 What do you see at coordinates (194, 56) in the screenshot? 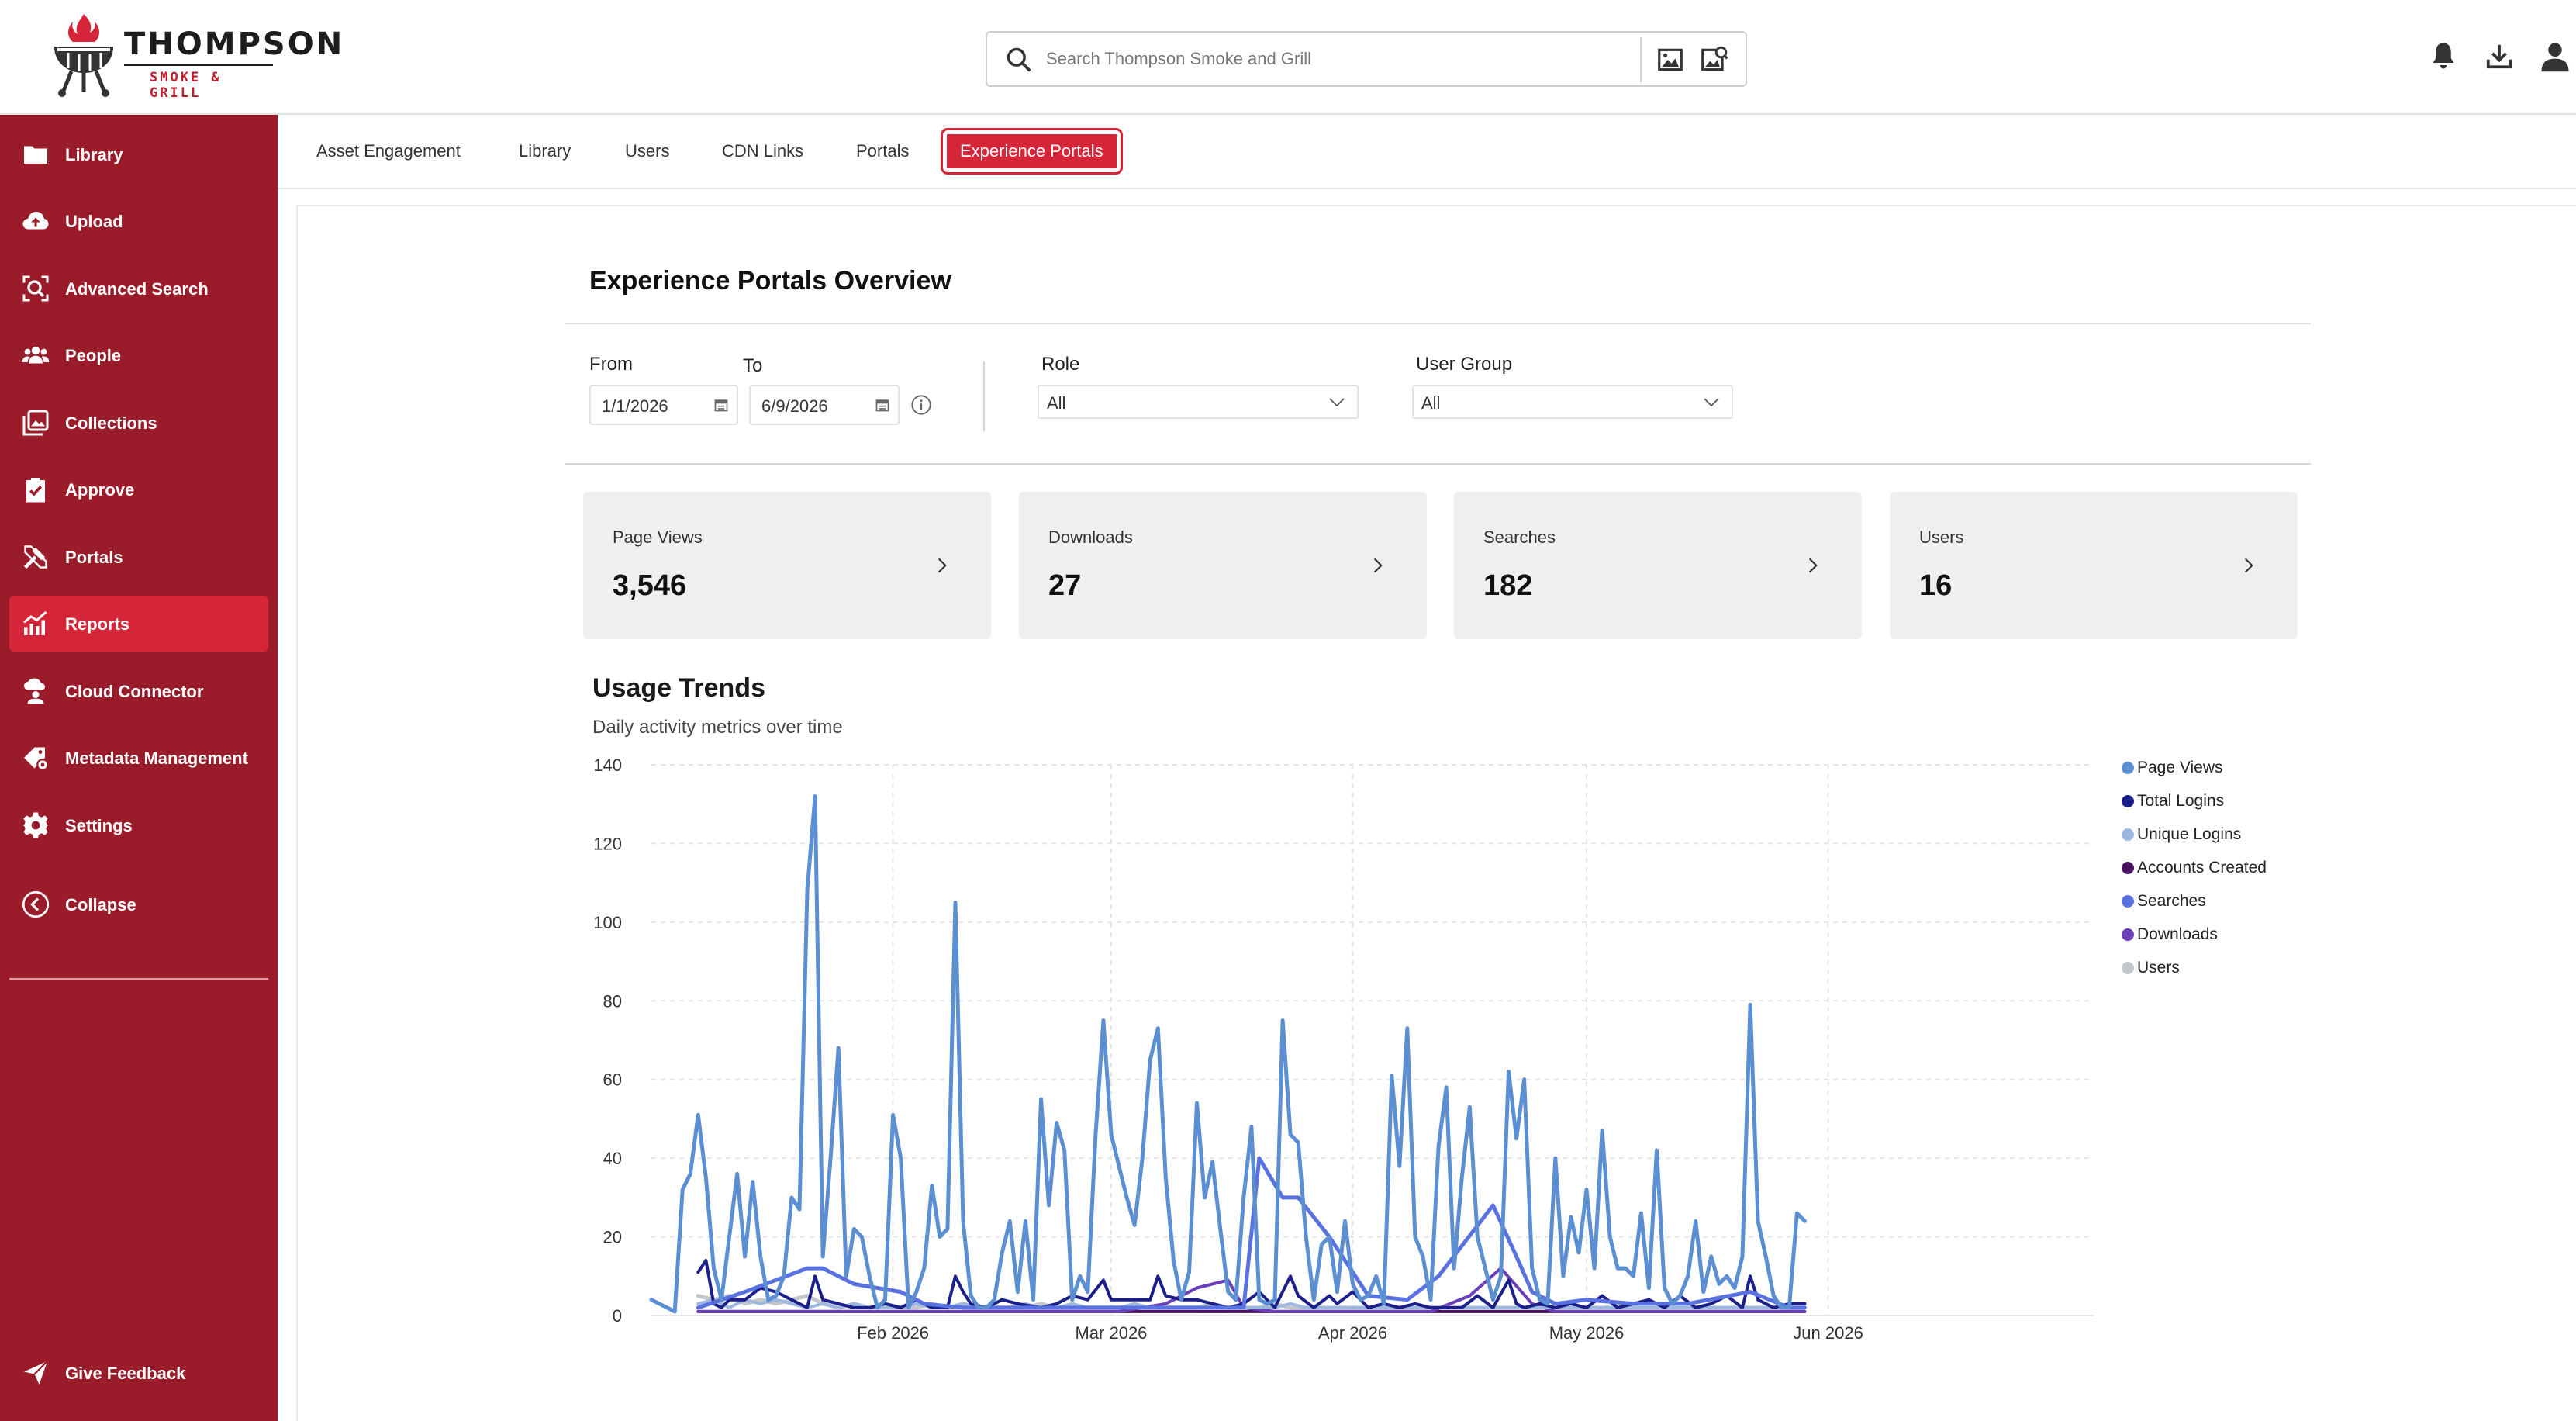
I see `brand-logo: THOMPSON SMOKE & GRILL` at bounding box center [194, 56].